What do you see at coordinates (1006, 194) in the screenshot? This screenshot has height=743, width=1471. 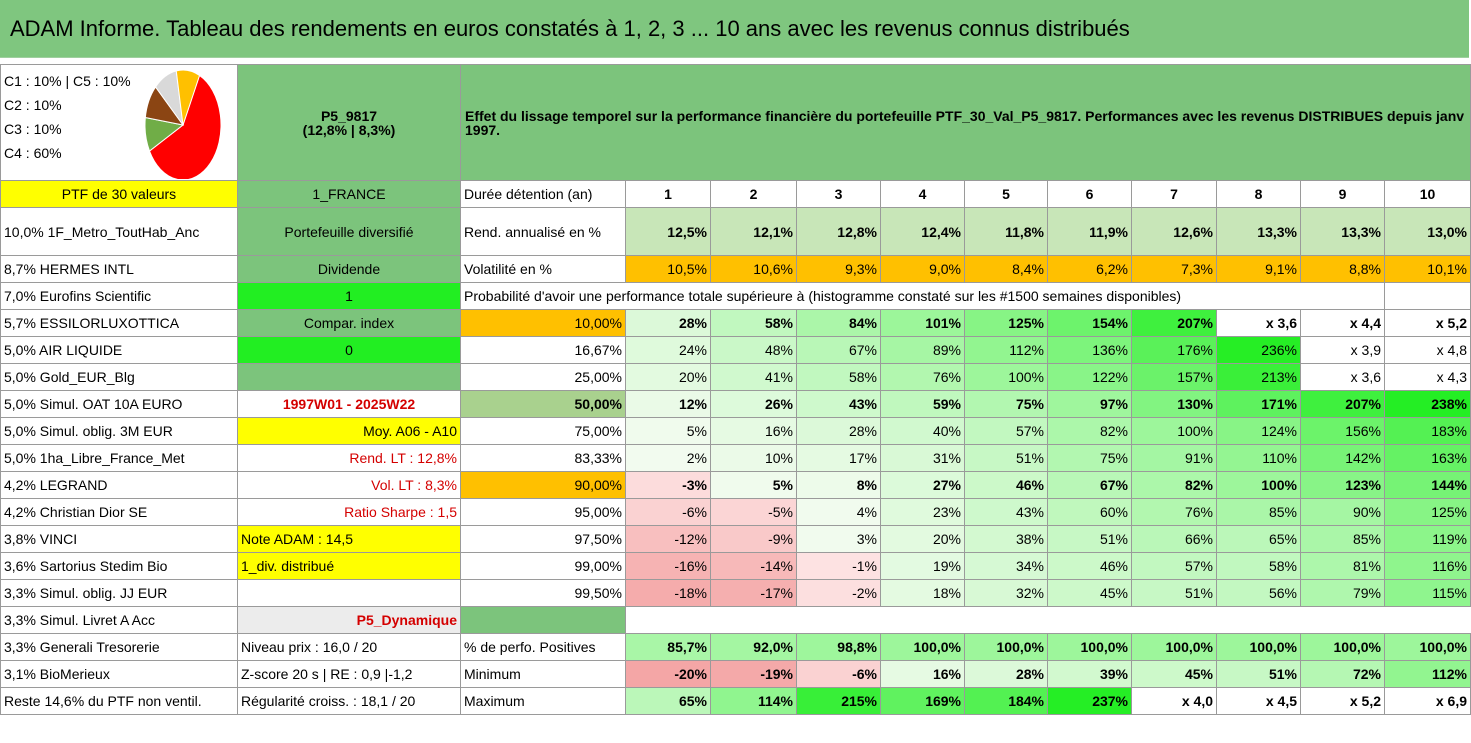 I see `year-header: 5` at bounding box center [1006, 194].